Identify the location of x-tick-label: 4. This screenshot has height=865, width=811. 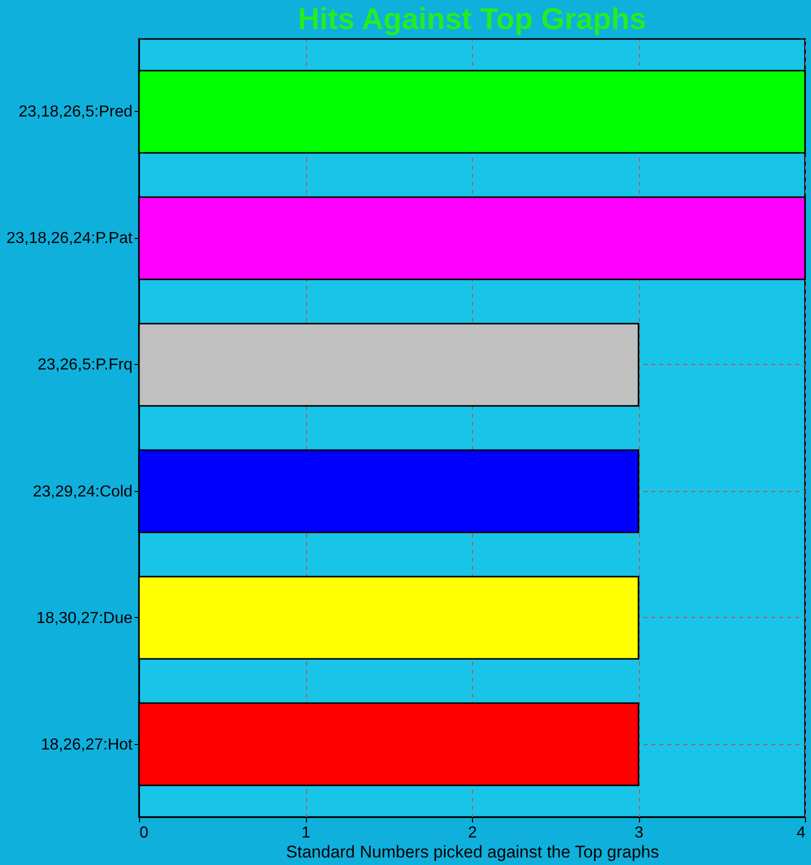
(801, 833).